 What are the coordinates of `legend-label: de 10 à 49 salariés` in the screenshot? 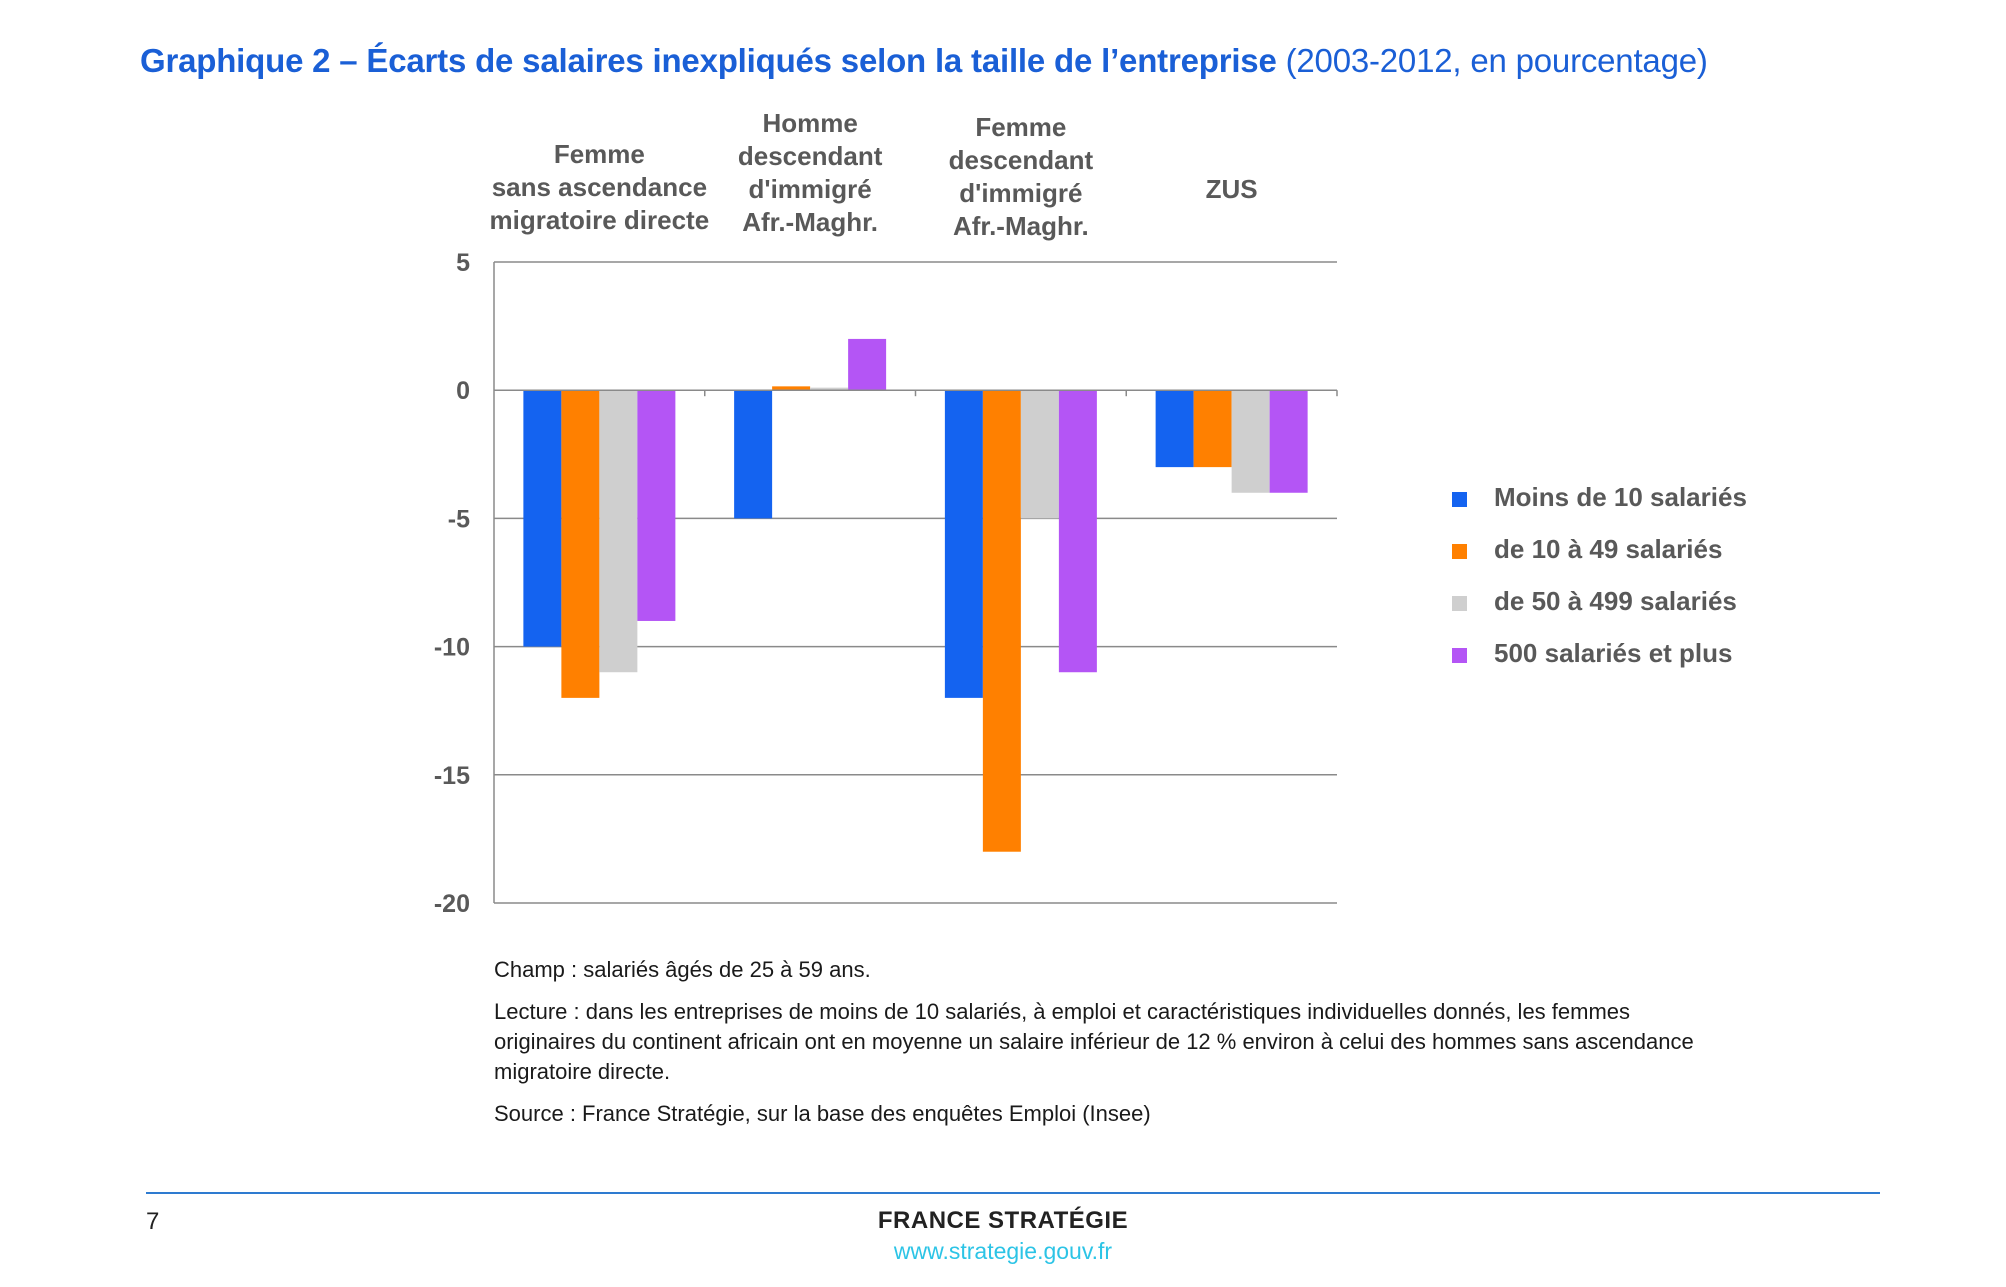 It's located at (1608, 549).